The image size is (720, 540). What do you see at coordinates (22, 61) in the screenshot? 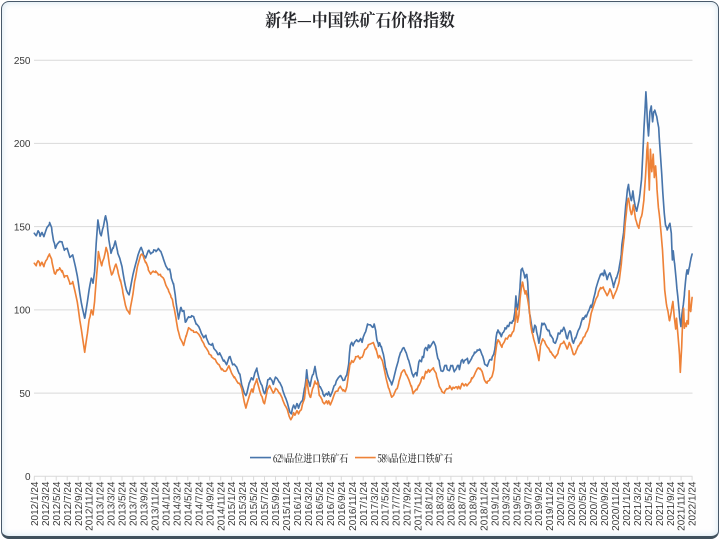
I see `svg-text: 250` at bounding box center [22, 61].